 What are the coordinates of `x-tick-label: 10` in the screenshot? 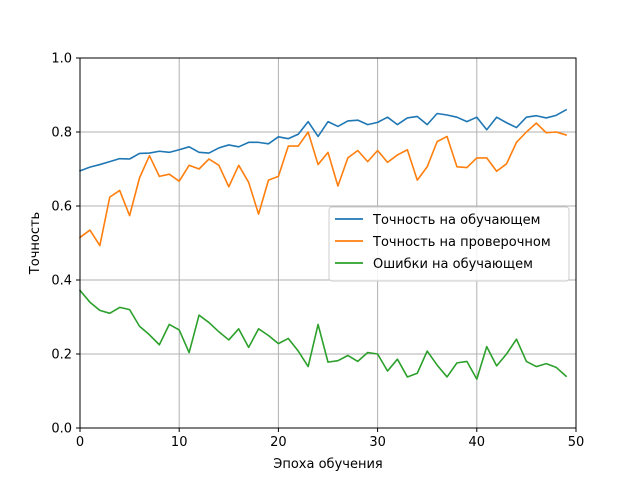 It's located at (179, 442).